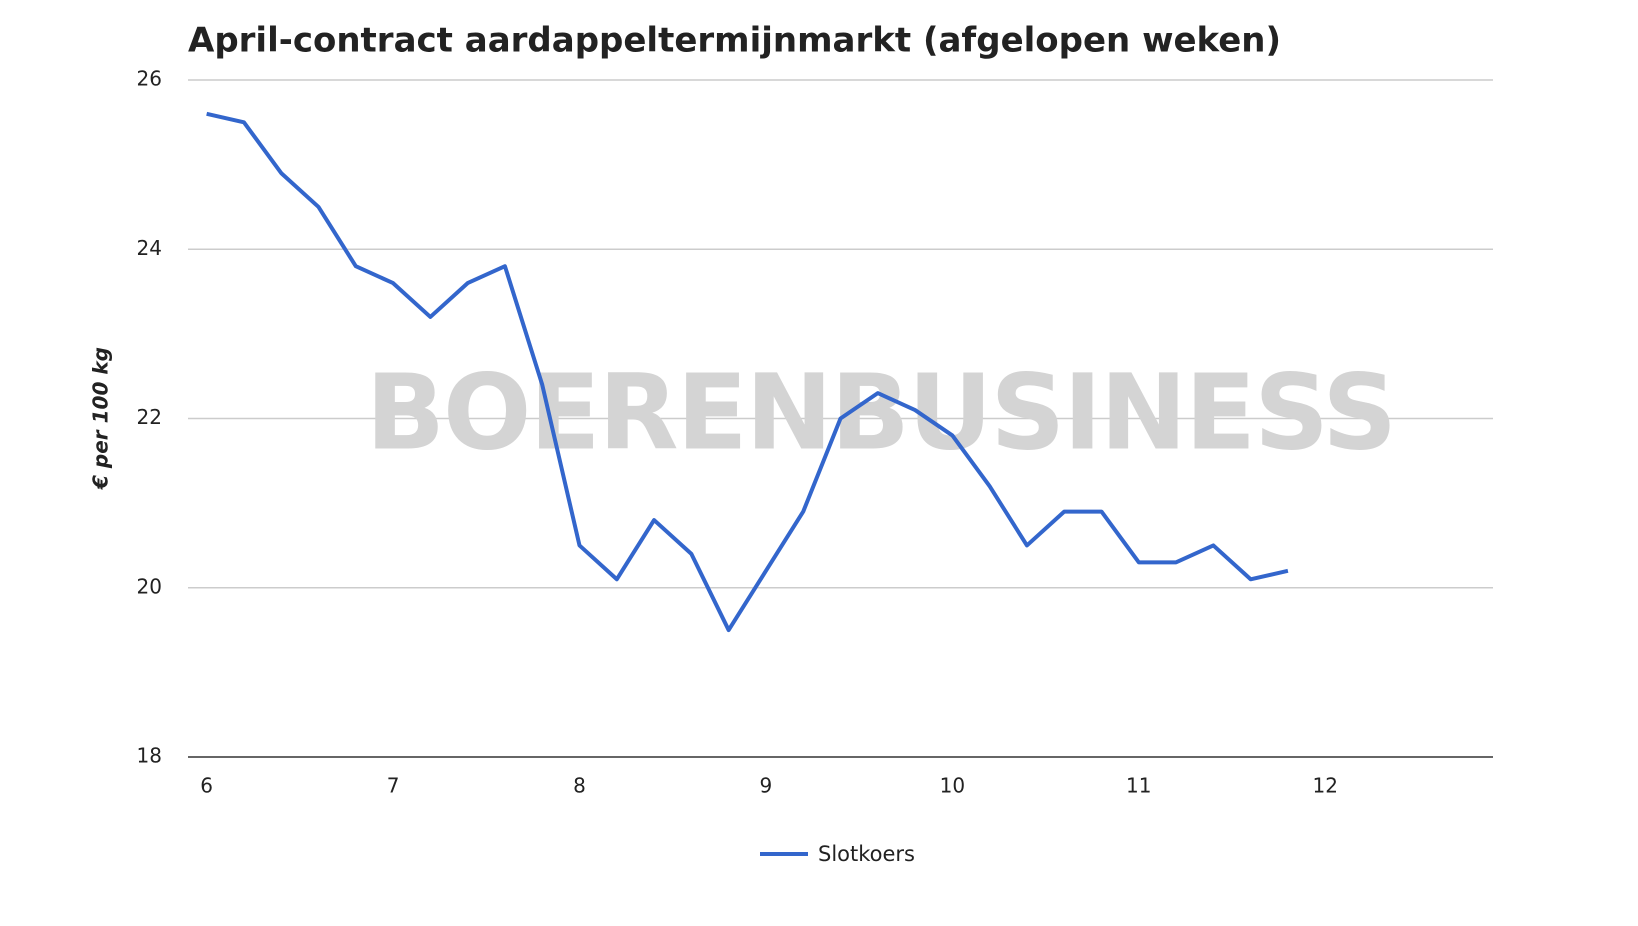 The height and width of the screenshot is (926, 1638). Describe the element at coordinates (766, 786) in the screenshot. I see `x-tick-label: 9` at that location.